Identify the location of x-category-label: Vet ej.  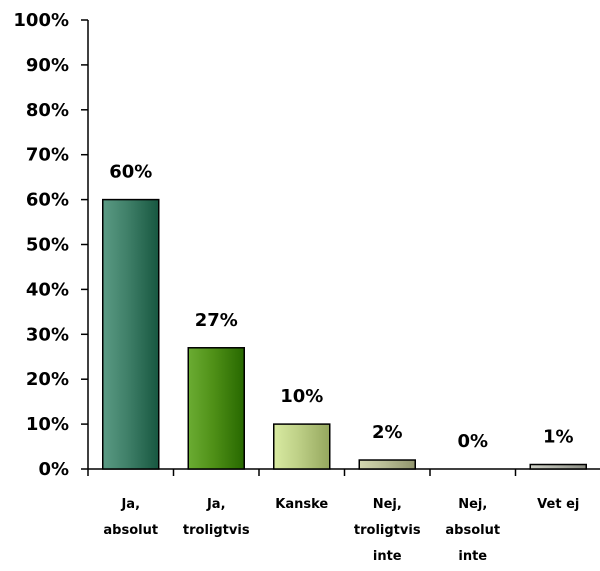
(558, 504).